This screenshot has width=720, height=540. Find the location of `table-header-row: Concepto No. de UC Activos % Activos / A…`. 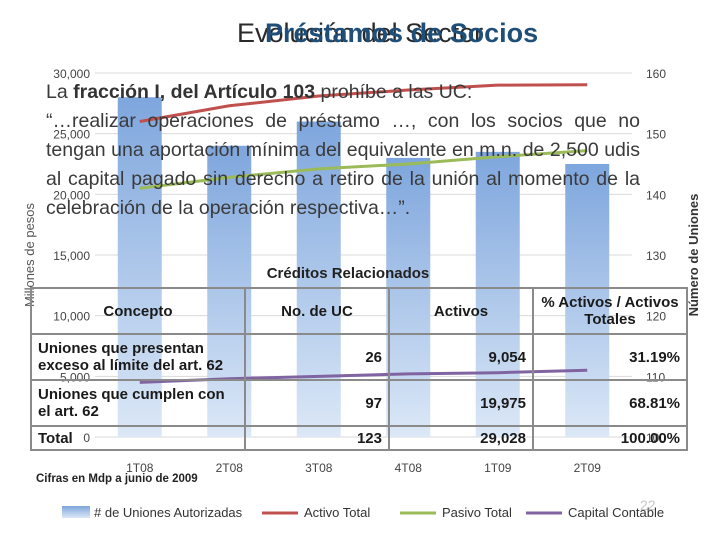

table-header-row: Concepto No. de UC Activos % Activos / A… is located at coordinates (359, 311).